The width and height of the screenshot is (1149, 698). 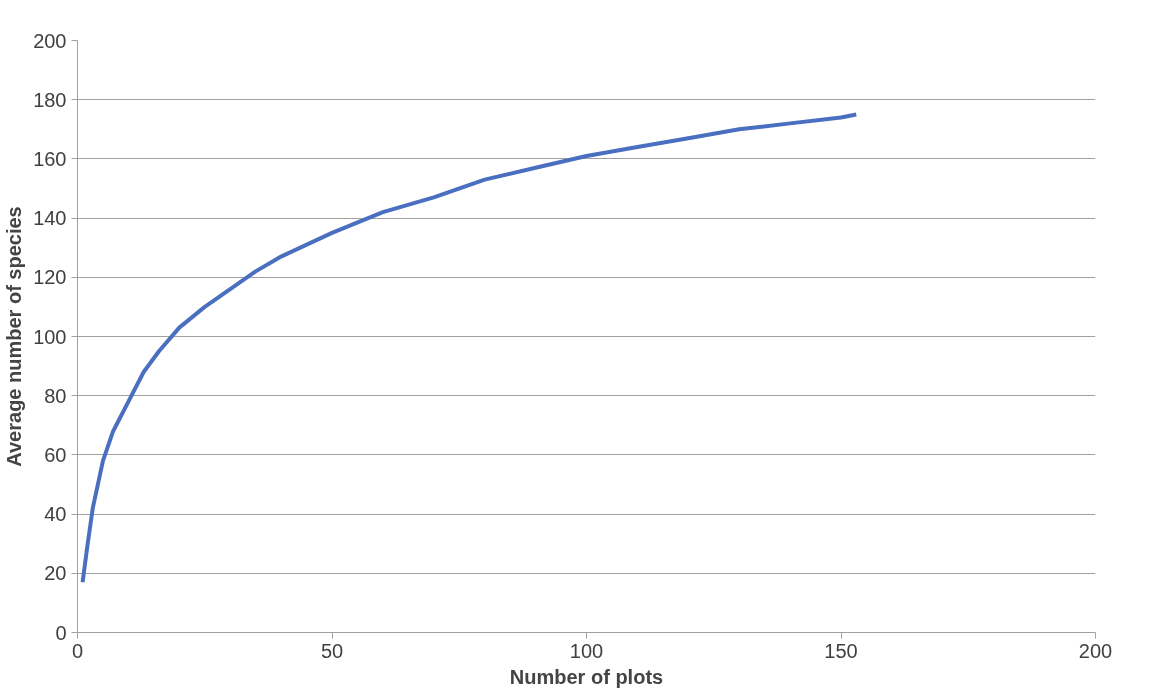 I want to click on y-tick-label: 140, so click(x=50, y=218).